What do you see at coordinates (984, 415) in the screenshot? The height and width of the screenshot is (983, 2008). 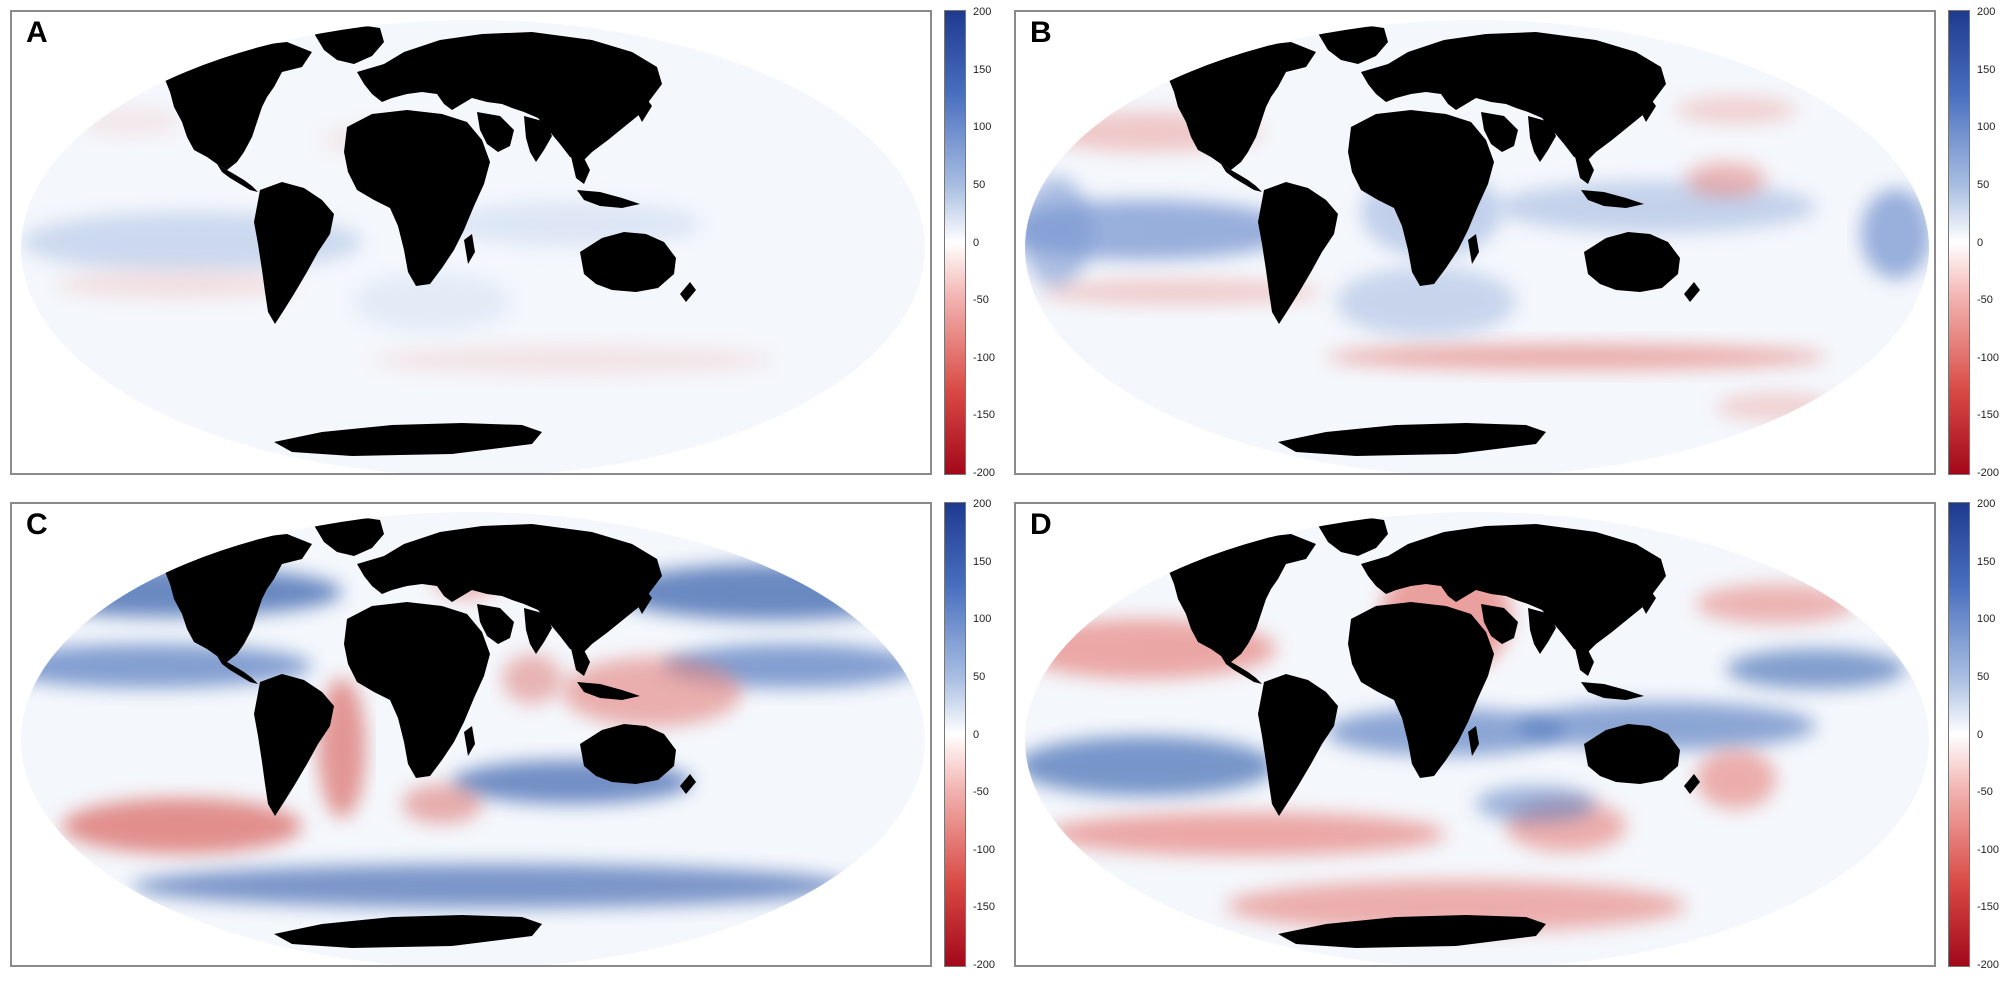 I see `colorbar-tick-label: -150` at bounding box center [984, 415].